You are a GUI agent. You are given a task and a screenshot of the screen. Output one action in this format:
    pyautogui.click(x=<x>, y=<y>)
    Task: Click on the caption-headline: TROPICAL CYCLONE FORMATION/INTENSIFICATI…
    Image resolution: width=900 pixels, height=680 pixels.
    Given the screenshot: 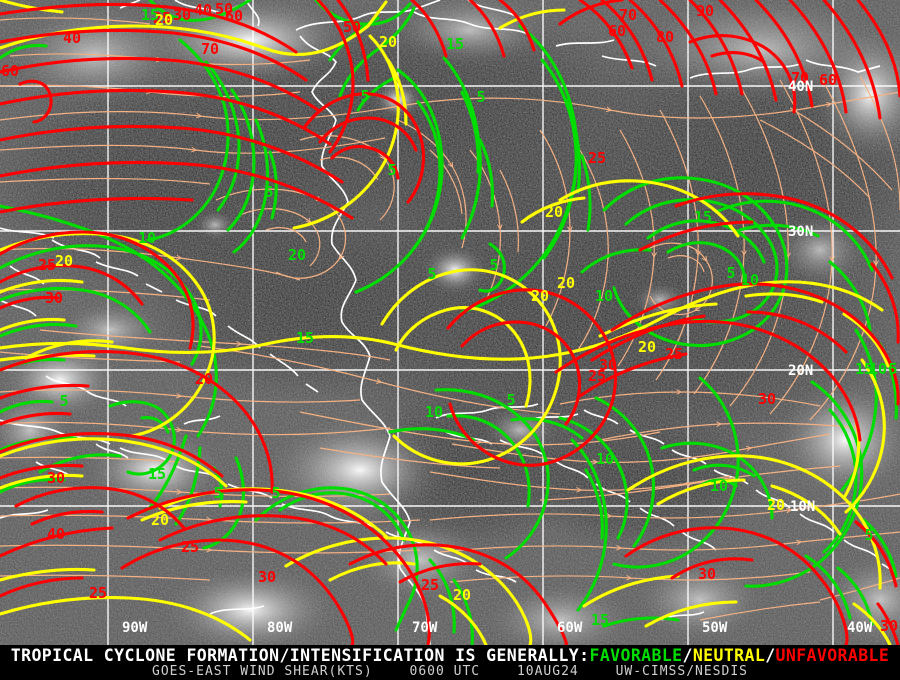 What is the action you would take?
    pyautogui.click(x=450, y=655)
    